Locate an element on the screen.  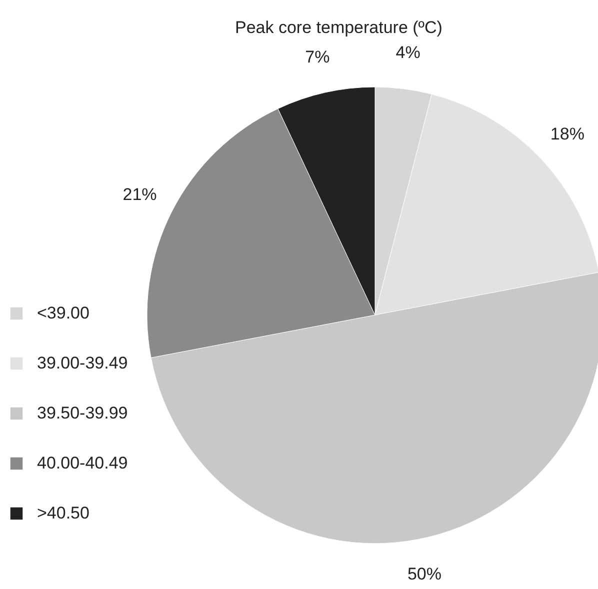
data-label: 7% is located at coordinates (317, 56).